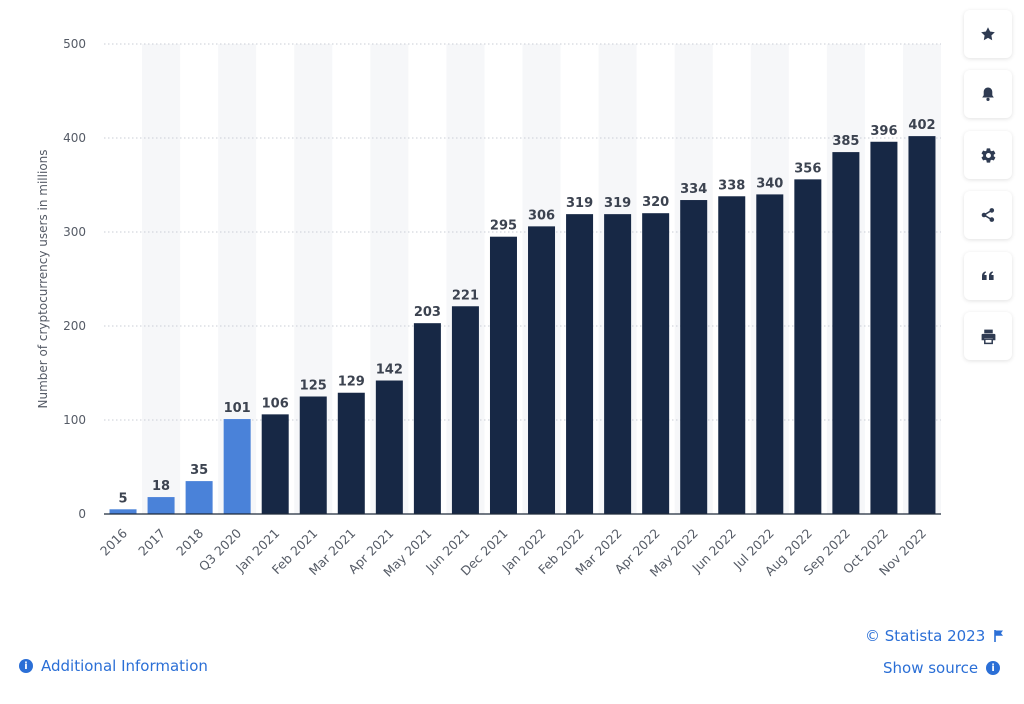  Describe the element at coordinates (313, 386) in the screenshot. I see `data-label: 125` at that location.